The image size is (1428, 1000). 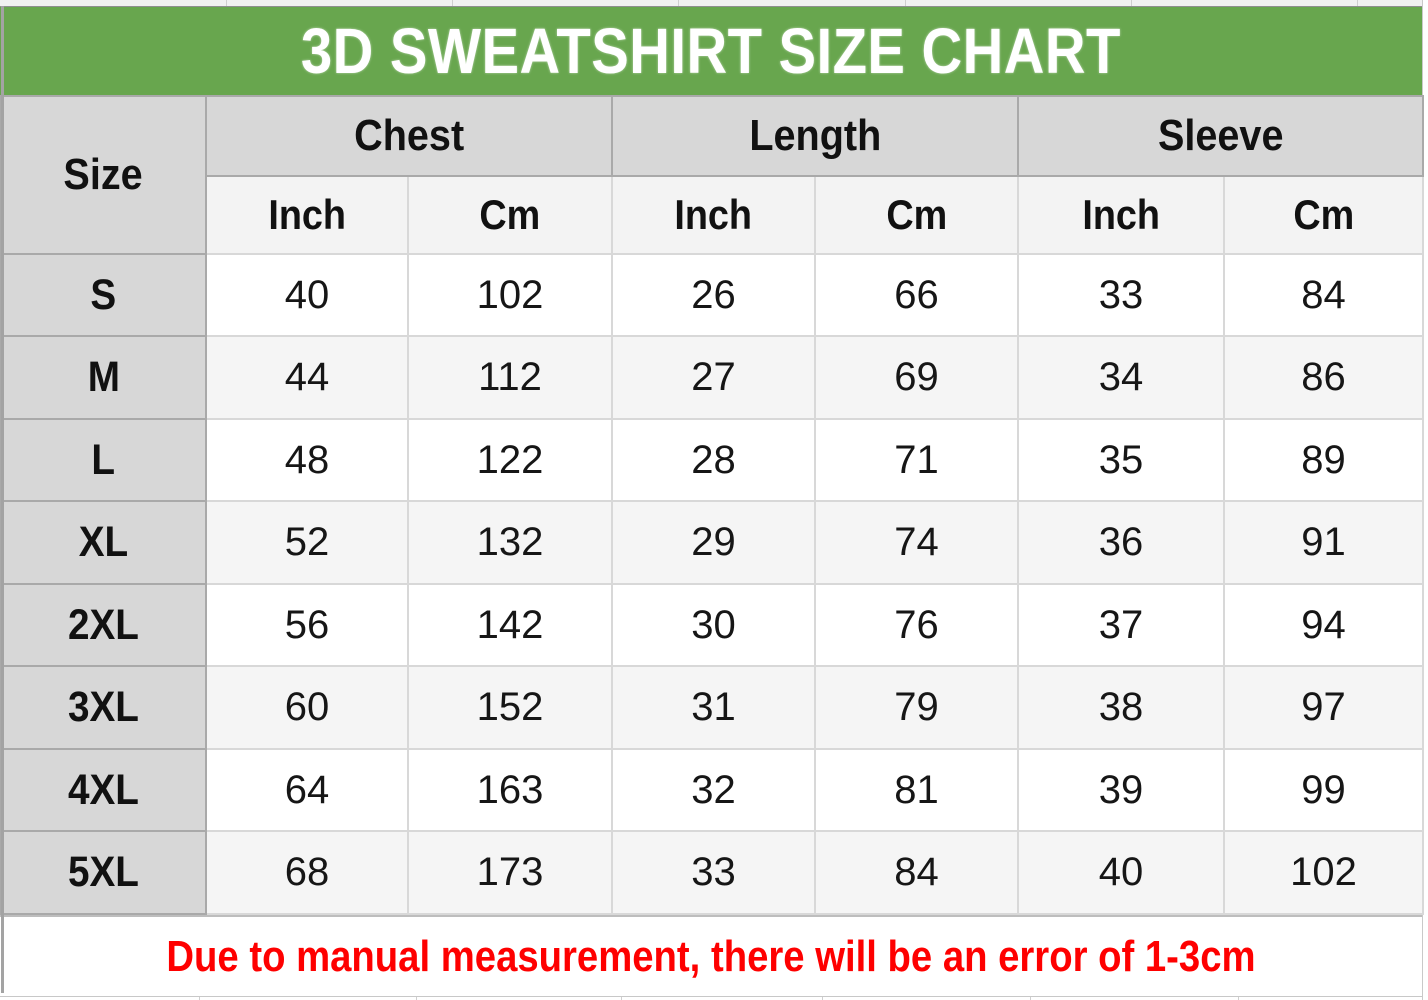 I want to click on value-cell: 71, so click(x=916, y=460).